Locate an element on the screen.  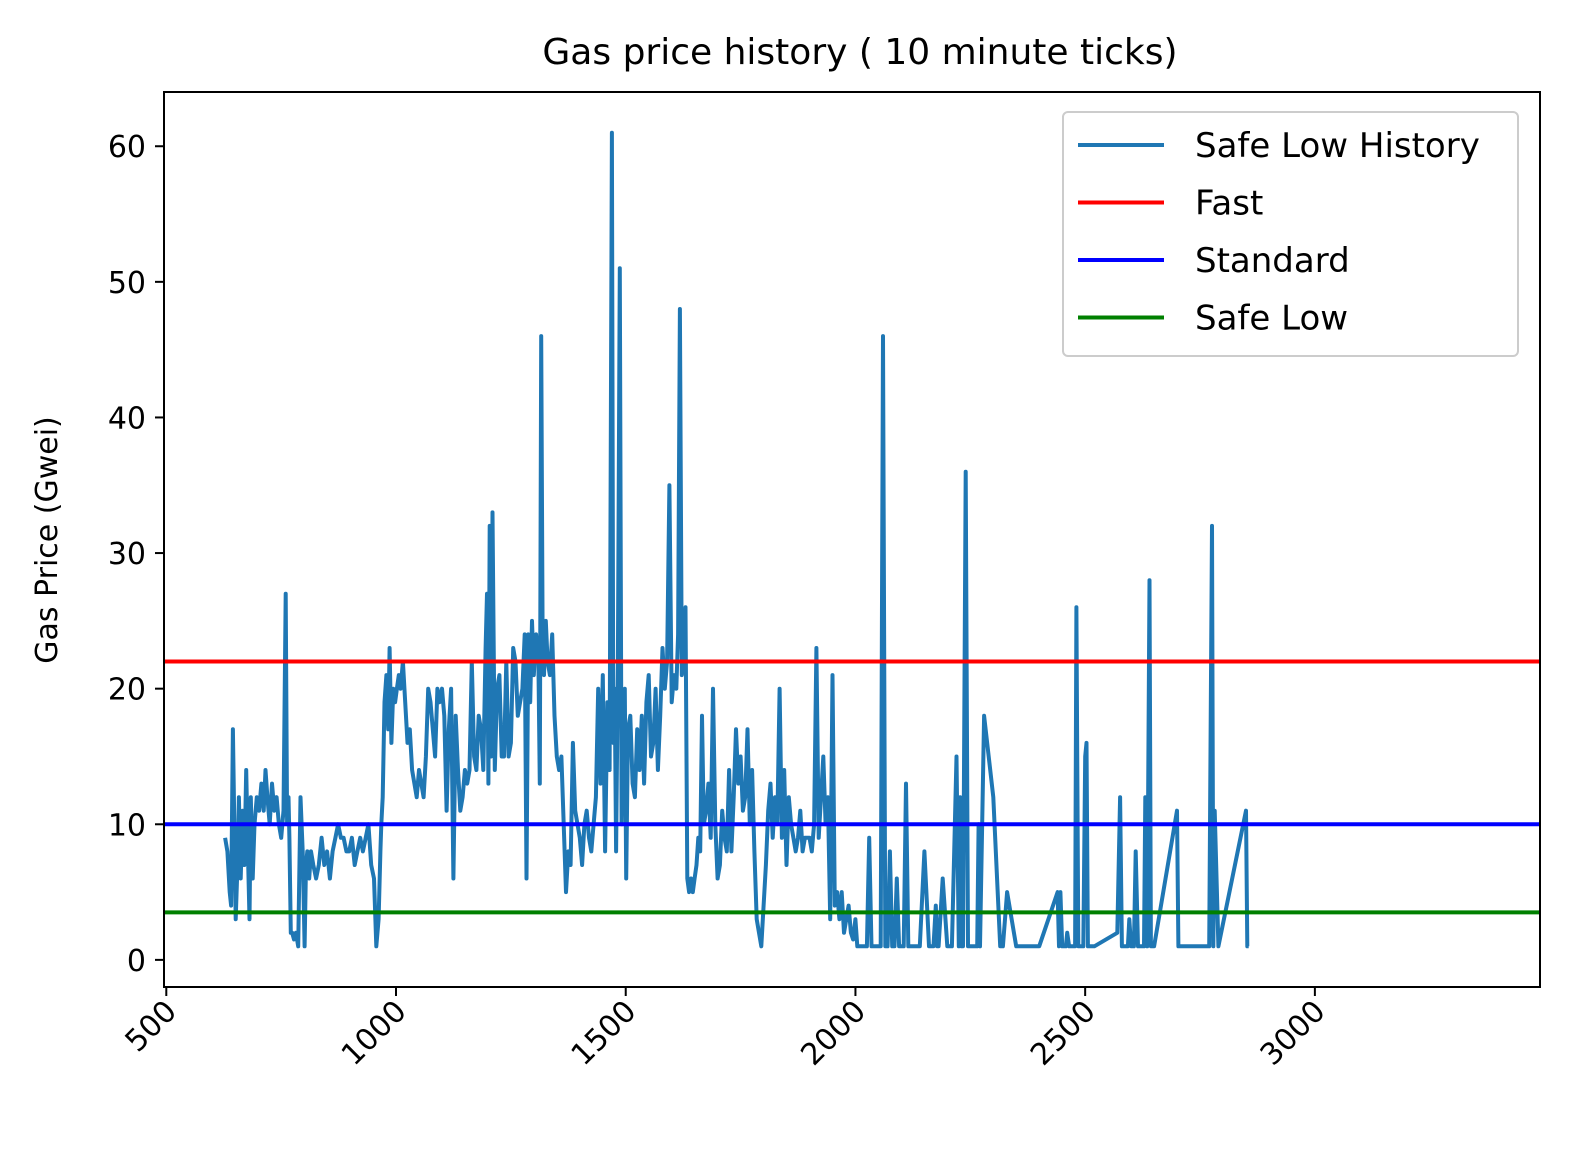
x-tick-label: 1500 is located at coordinates (604, 1033).